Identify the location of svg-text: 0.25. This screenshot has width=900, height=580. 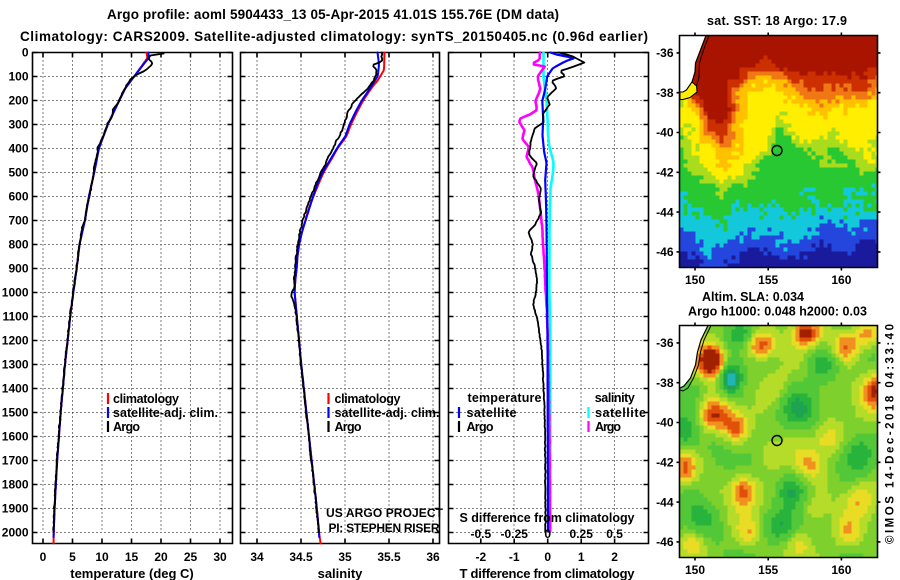
(582, 534).